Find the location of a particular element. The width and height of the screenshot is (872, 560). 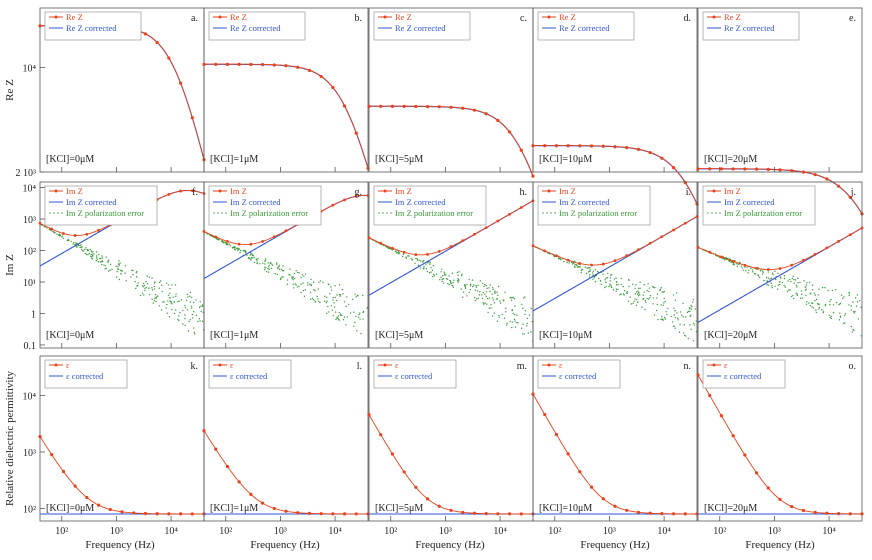

panel-letter: h. is located at coordinates (524, 192).